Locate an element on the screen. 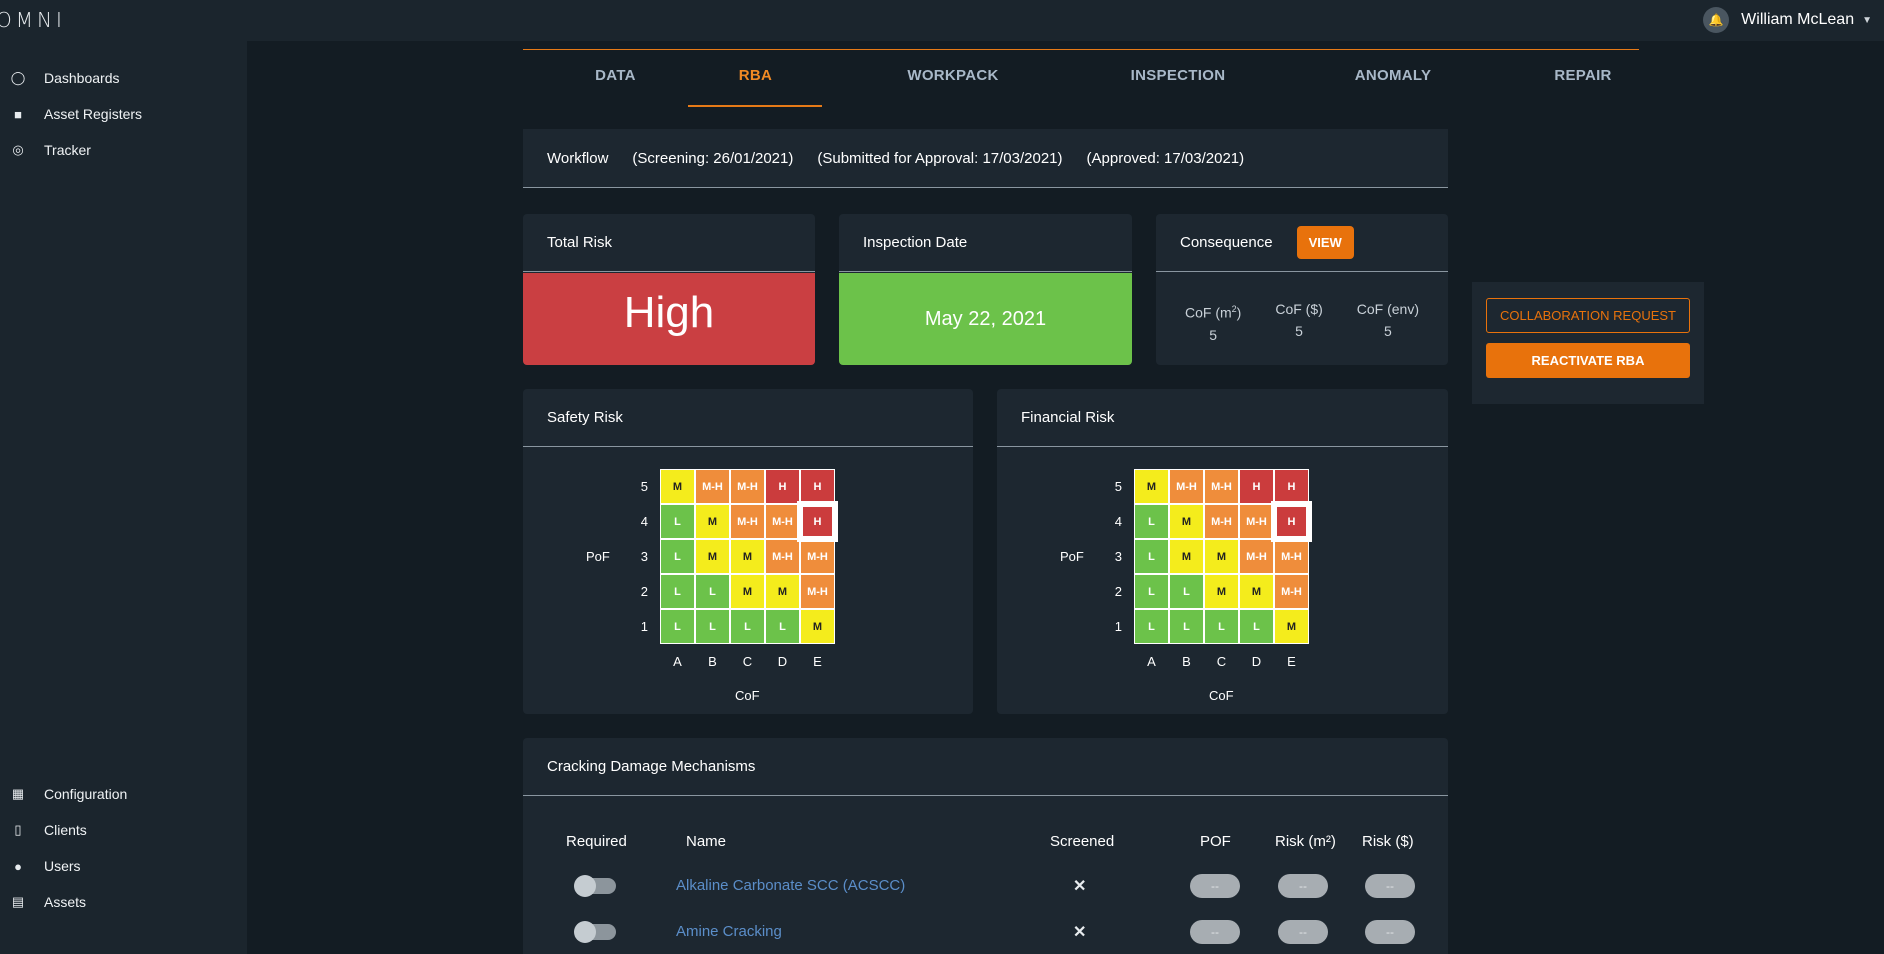  tab-data: DATA is located at coordinates (615, 75).